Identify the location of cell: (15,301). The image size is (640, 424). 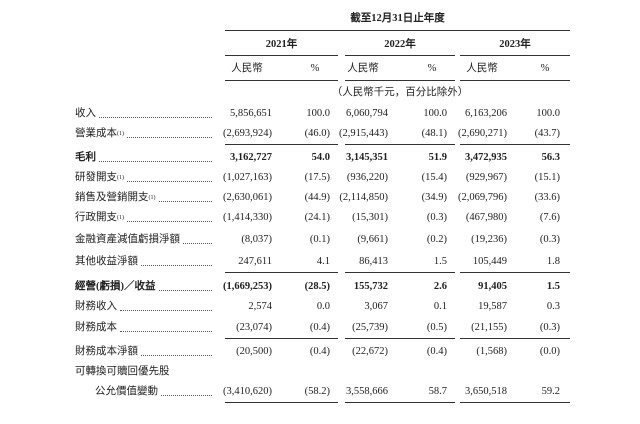
(370, 217).